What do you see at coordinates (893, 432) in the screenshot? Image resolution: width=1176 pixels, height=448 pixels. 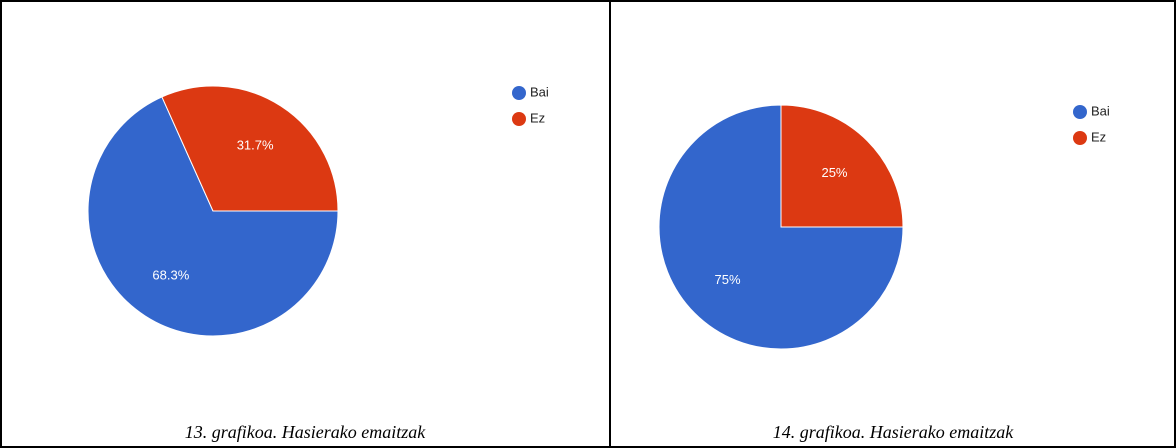 I see `caption: 14. grafikoa. Hasierako emaitzak` at bounding box center [893, 432].